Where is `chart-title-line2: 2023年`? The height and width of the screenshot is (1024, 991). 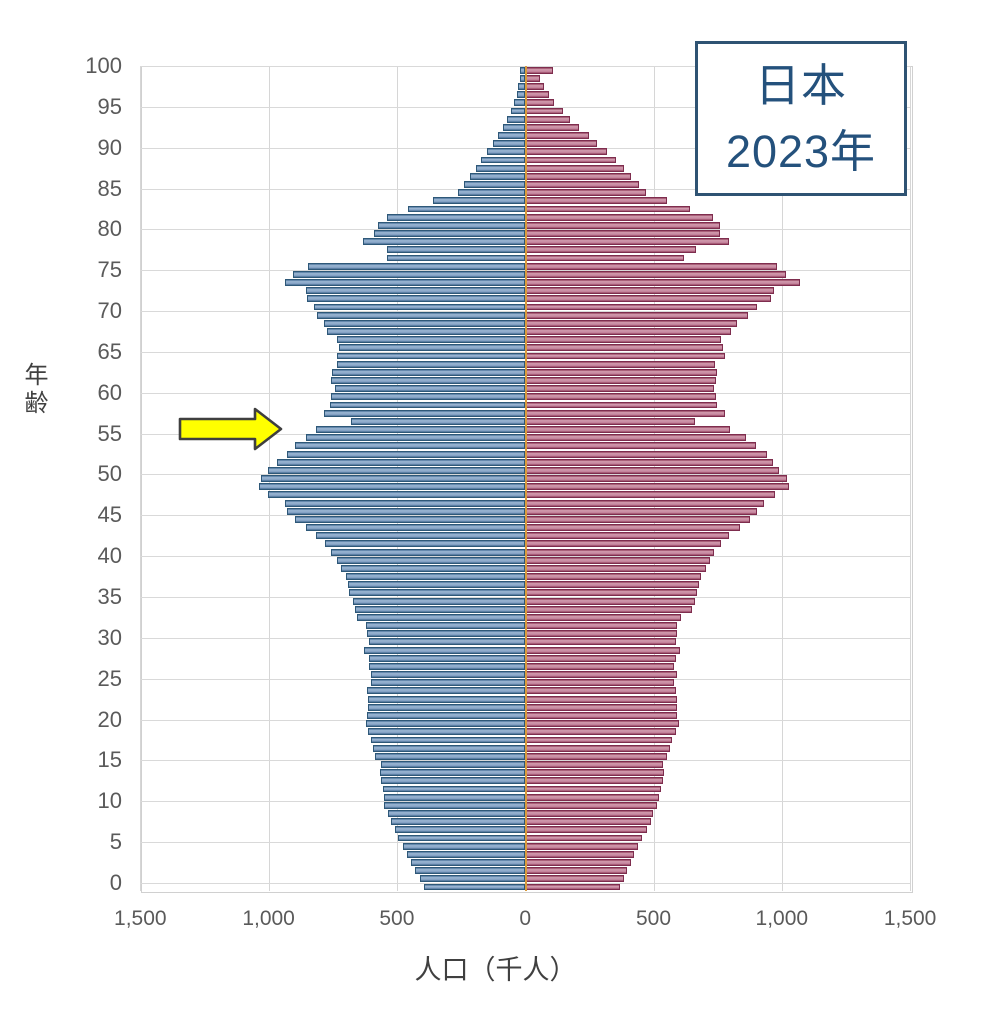 chart-title-line2: 2023年 is located at coordinates (801, 151).